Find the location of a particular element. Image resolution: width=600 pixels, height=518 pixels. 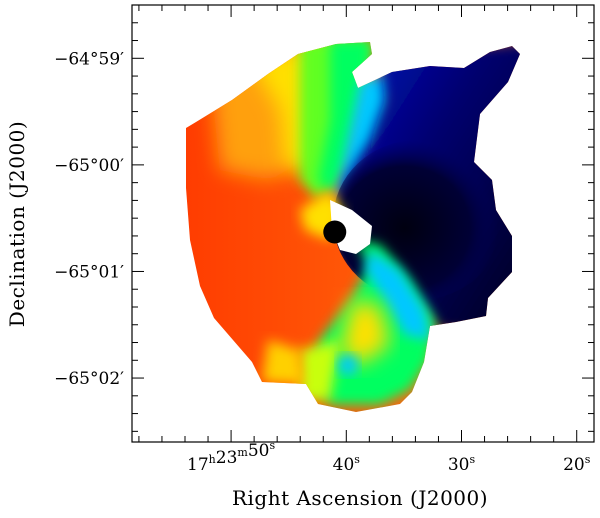

y-tick-label: −65°02′ is located at coordinates (89, 379).